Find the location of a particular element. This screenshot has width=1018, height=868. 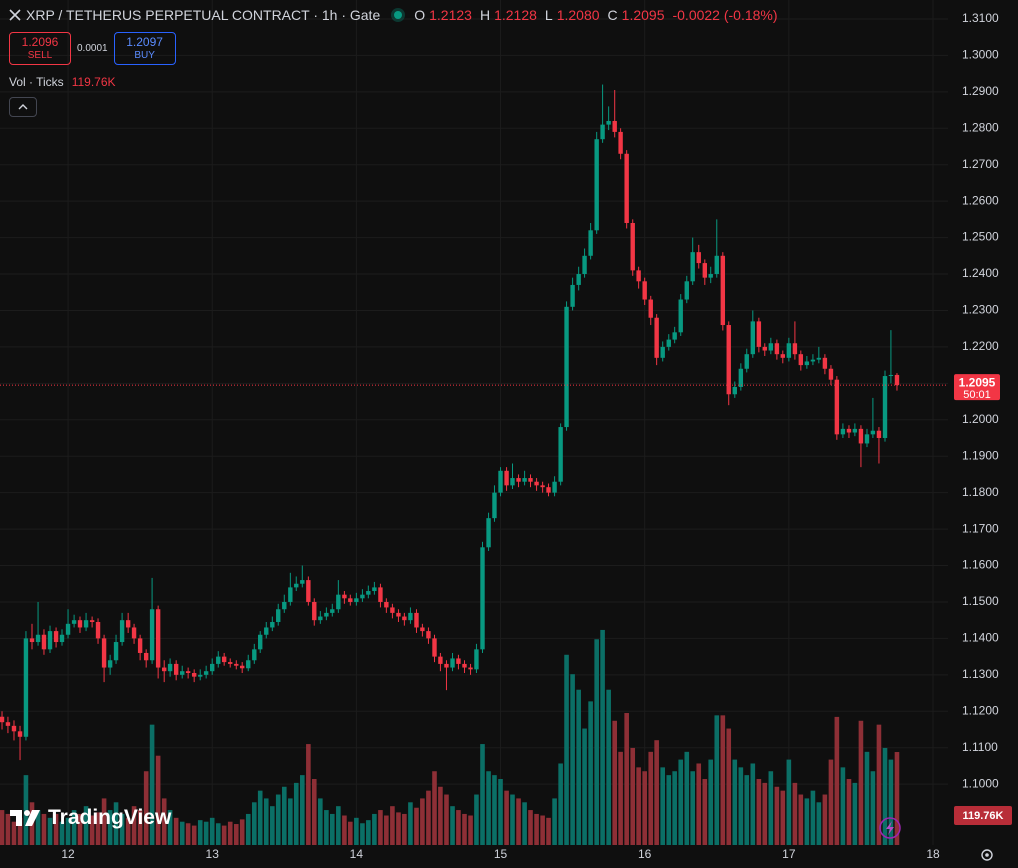

alert-icon is located at coordinates (890, 828).